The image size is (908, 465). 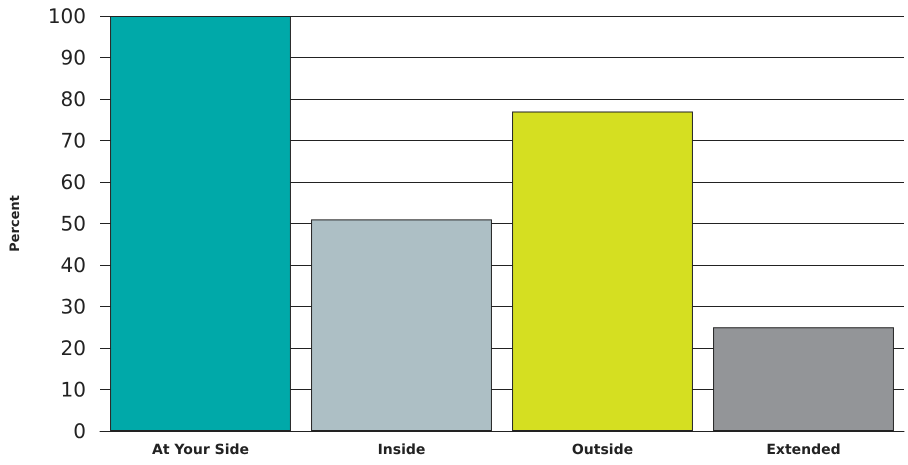 What do you see at coordinates (201, 450) in the screenshot?
I see `x-tick-label: At Your Side` at bounding box center [201, 450].